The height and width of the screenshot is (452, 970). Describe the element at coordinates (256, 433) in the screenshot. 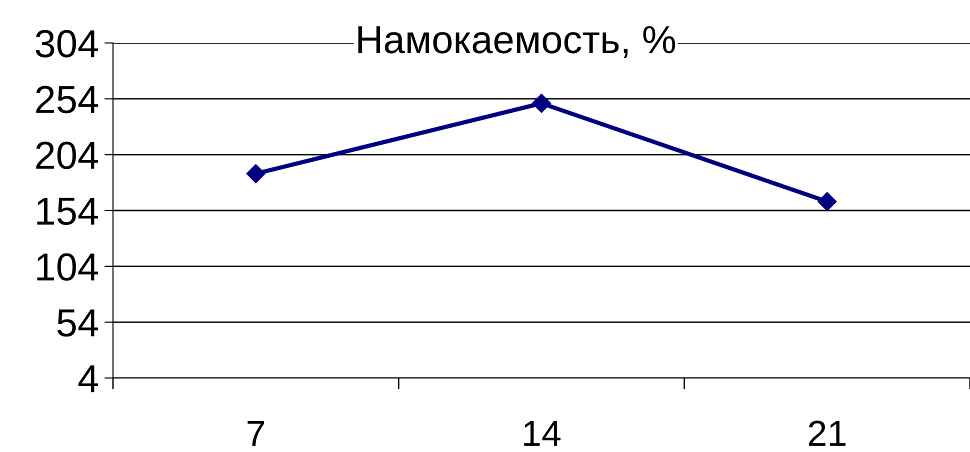

I see `x-tick-label: 7` at that location.